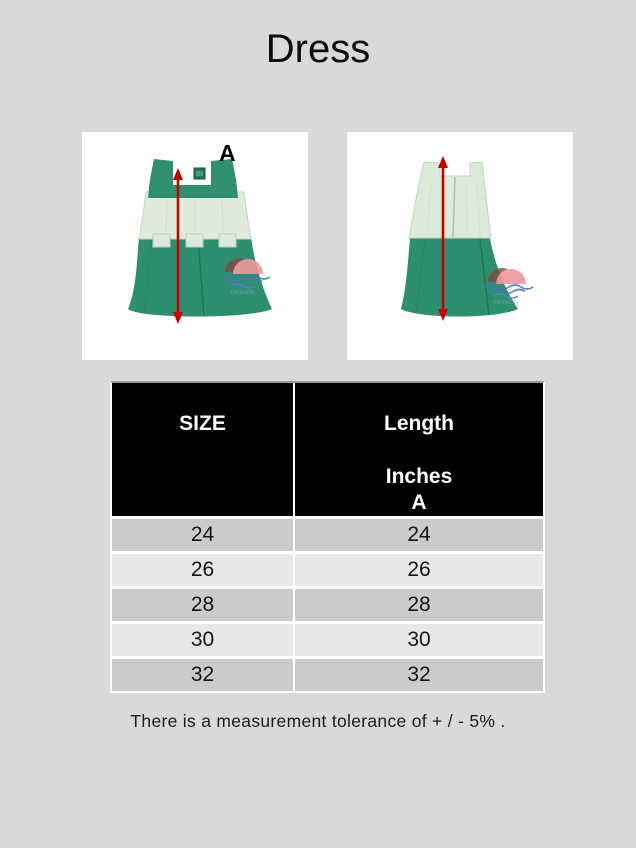  I want to click on length-a-header-label: A, so click(419, 502).